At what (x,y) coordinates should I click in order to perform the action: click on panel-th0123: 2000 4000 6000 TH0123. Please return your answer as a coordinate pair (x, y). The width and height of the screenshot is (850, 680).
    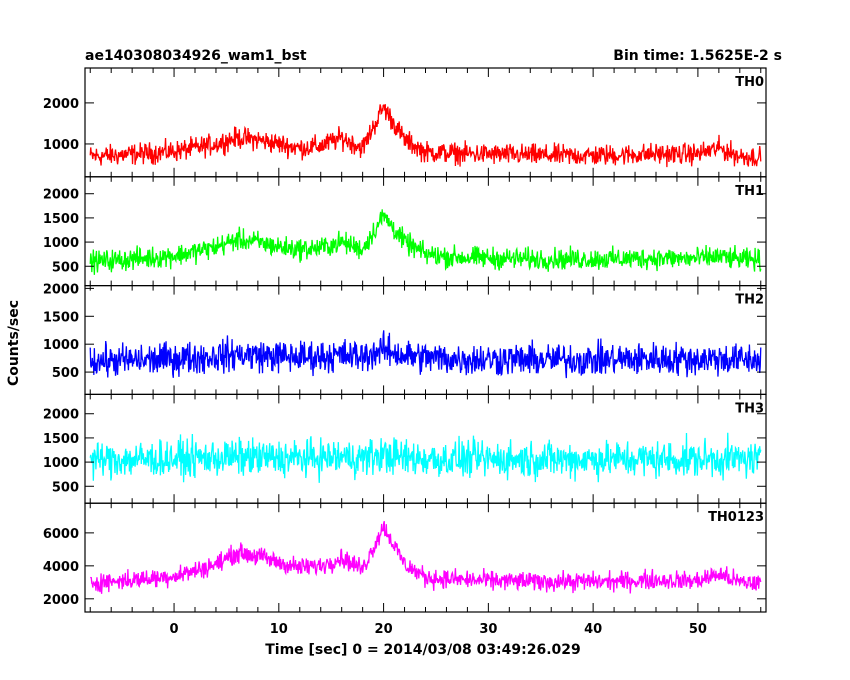
    Looking at the image, I should click on (405, 557).